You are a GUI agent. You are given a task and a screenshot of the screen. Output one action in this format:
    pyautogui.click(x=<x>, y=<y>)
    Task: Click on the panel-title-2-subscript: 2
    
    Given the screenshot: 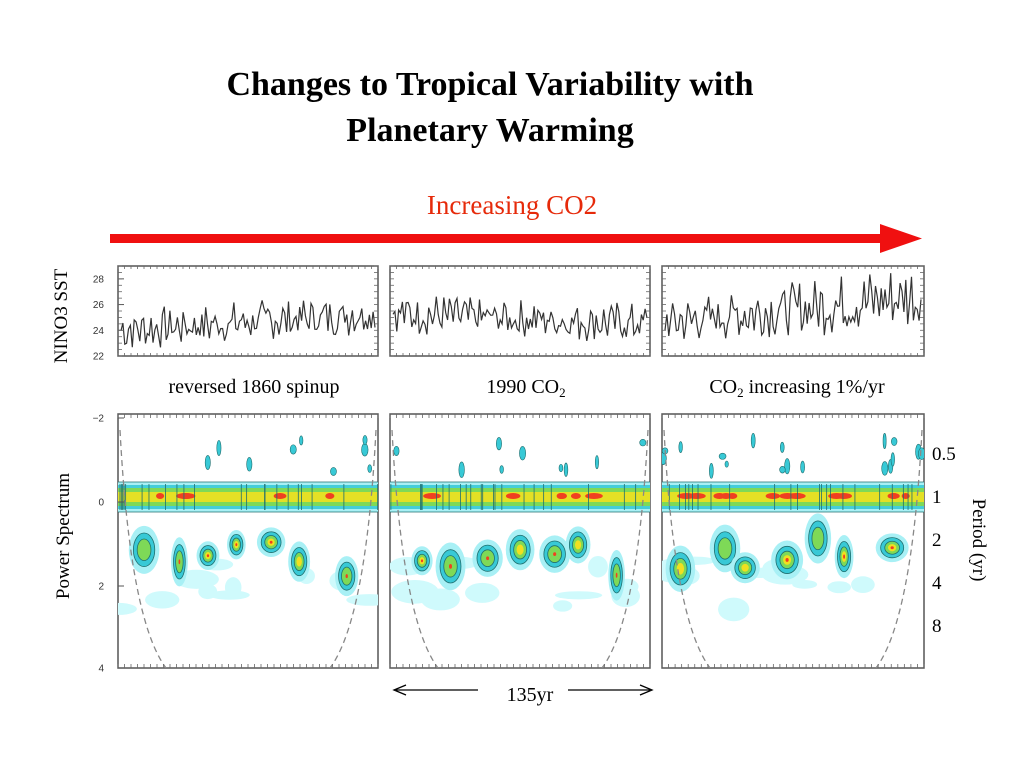 What is the action you would take?
    pyautogui.click(x=562, y=392)
    